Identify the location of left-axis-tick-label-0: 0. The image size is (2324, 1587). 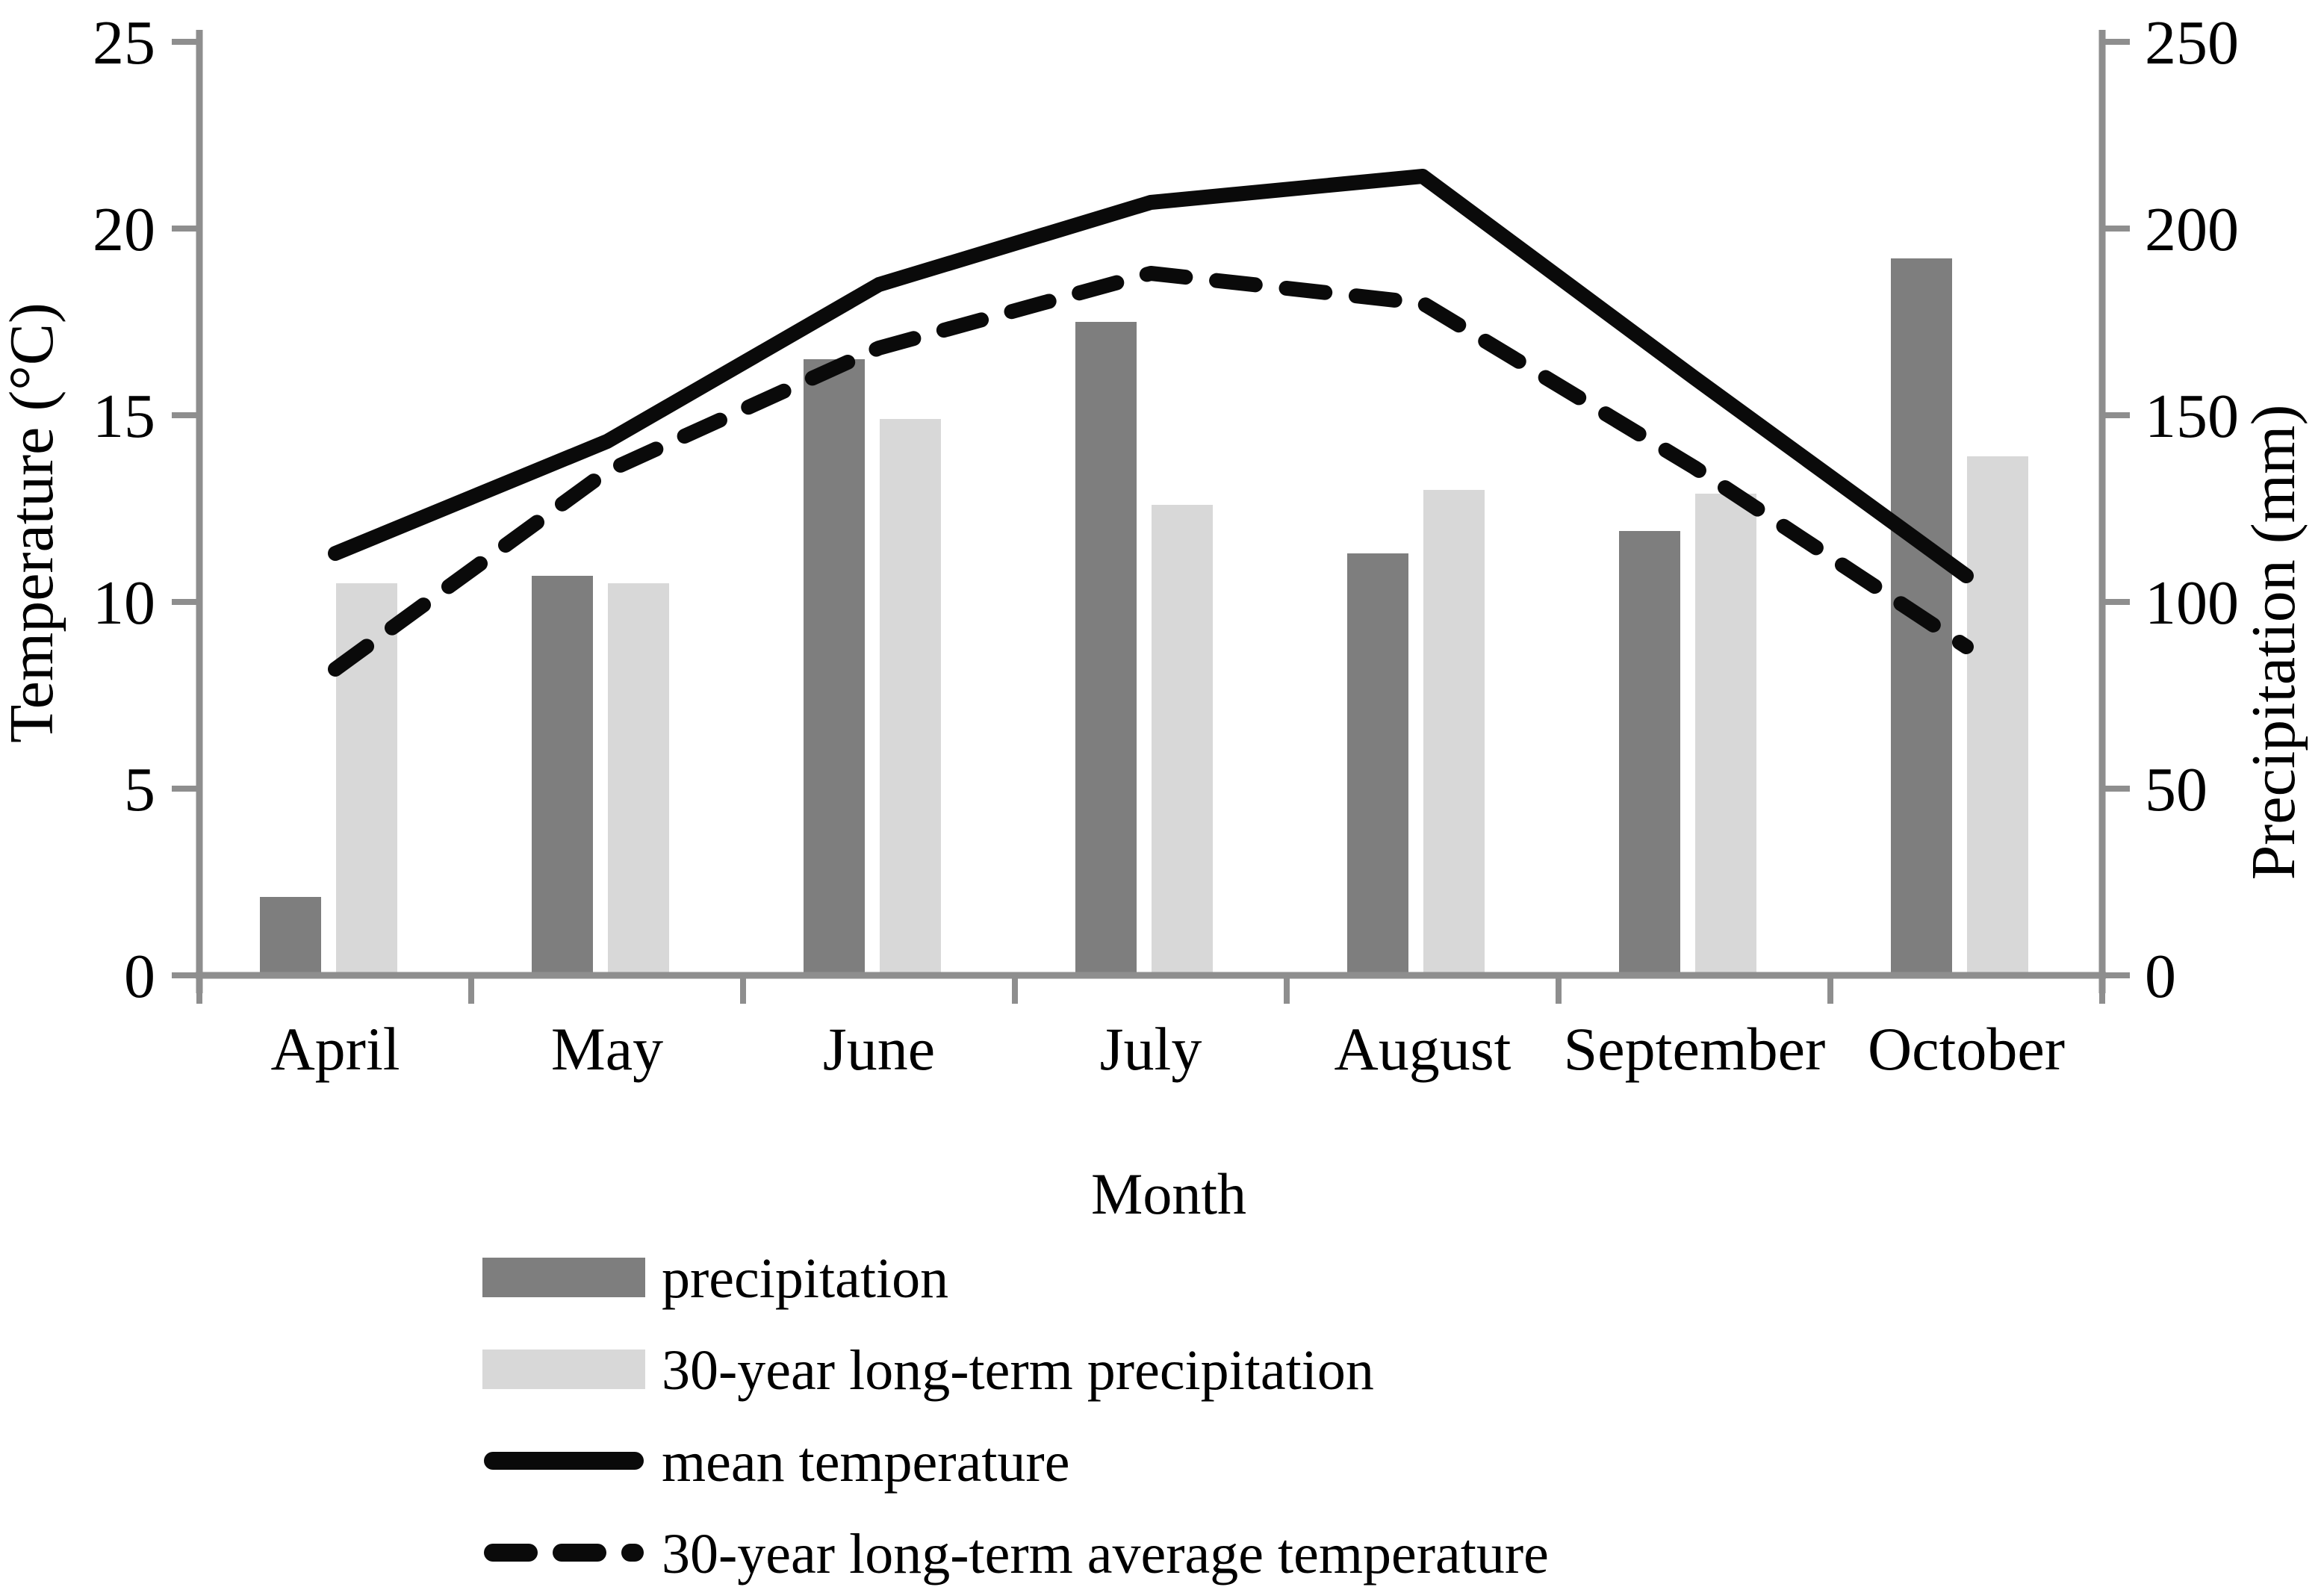
(139, 976).